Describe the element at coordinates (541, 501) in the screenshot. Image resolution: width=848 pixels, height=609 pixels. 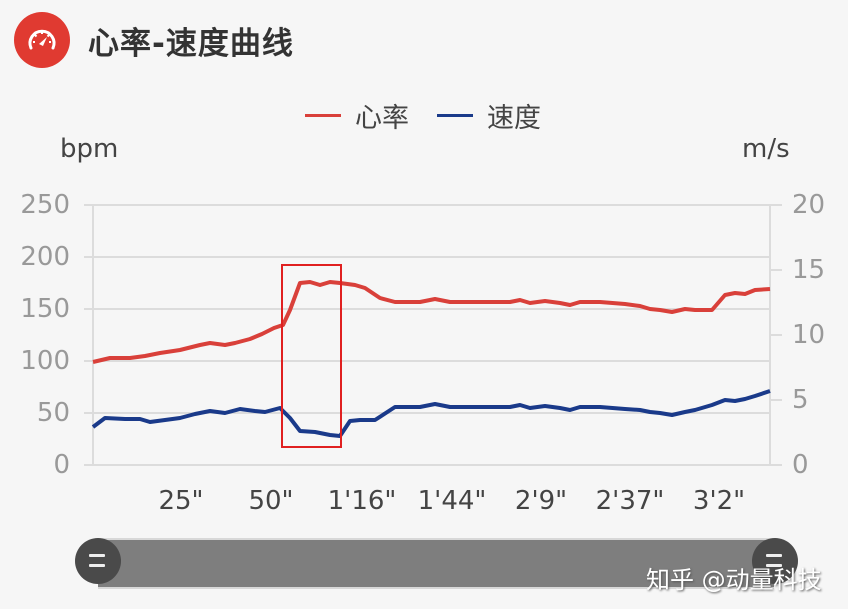
I see `x-axis-tick: 2'9"` at that location.